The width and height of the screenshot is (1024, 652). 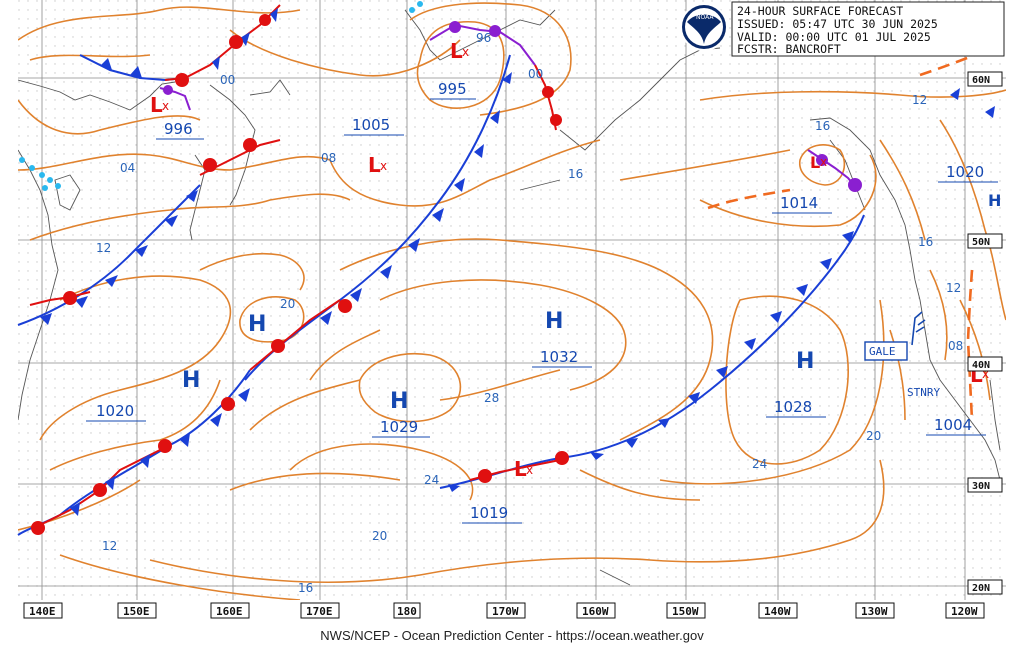 What do you see at coordinates (981, 365) in the screenshot?
I see `lat-label: 40N` at bounding box center [981, 365].